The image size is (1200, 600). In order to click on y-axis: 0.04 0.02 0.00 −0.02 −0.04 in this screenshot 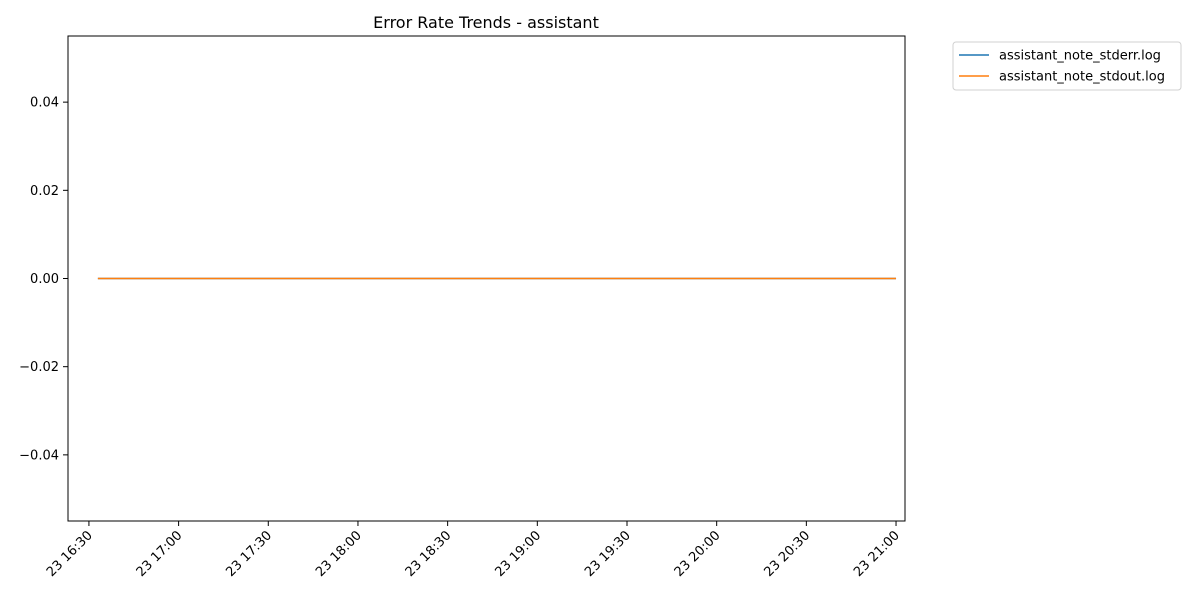, I will do `click(43, 279)`.